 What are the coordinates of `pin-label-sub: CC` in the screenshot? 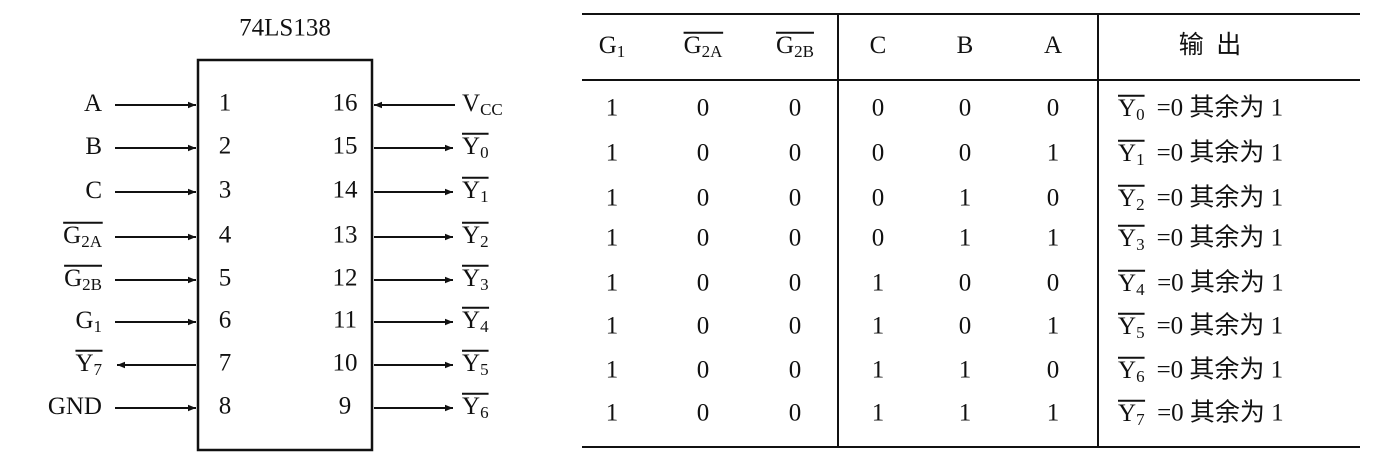 It's located at (491, 109).